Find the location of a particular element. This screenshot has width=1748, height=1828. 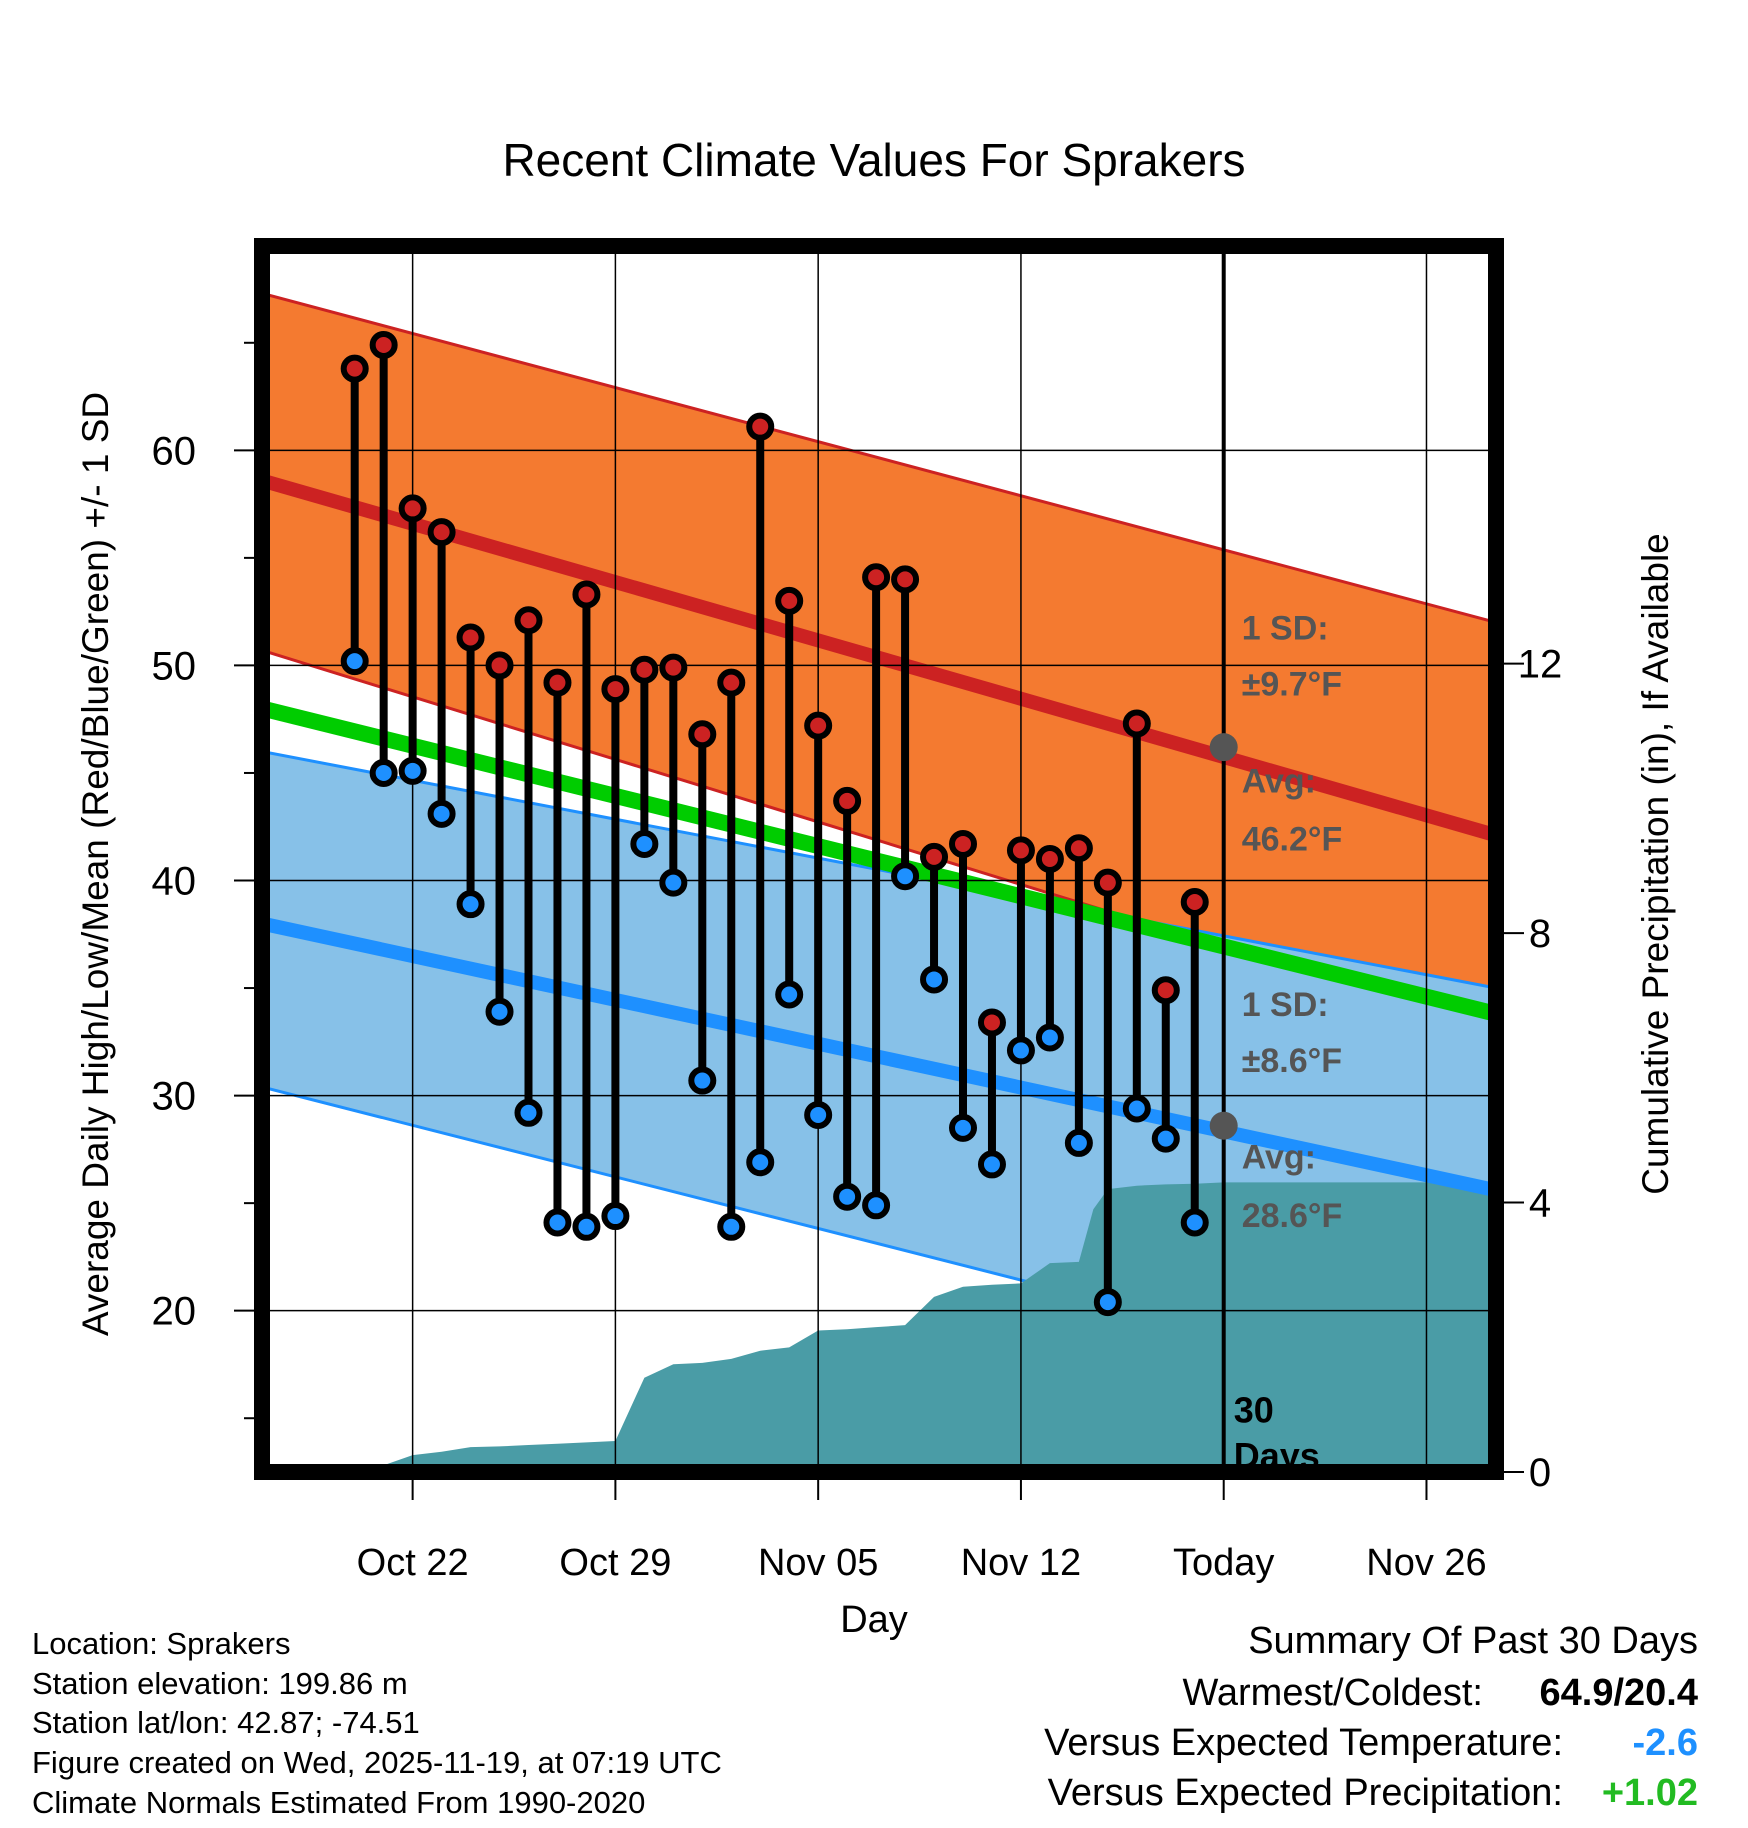

precip-area is located at coordinates (910, 1327).